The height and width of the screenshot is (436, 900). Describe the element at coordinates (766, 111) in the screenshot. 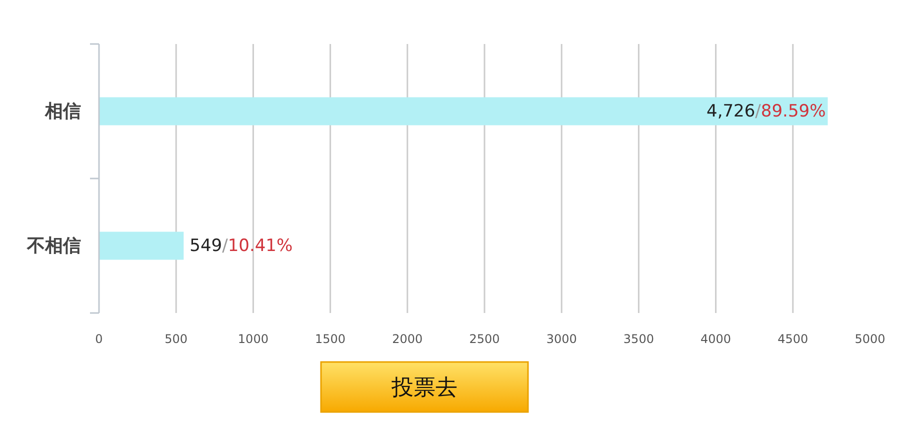

I see `data-label: 4,726/89.59%` at that location.